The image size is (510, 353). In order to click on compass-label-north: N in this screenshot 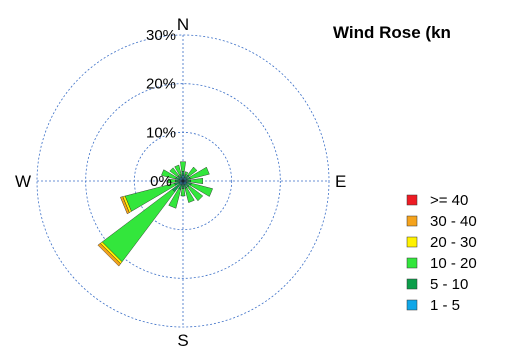, I will do `click(183, 24)`.